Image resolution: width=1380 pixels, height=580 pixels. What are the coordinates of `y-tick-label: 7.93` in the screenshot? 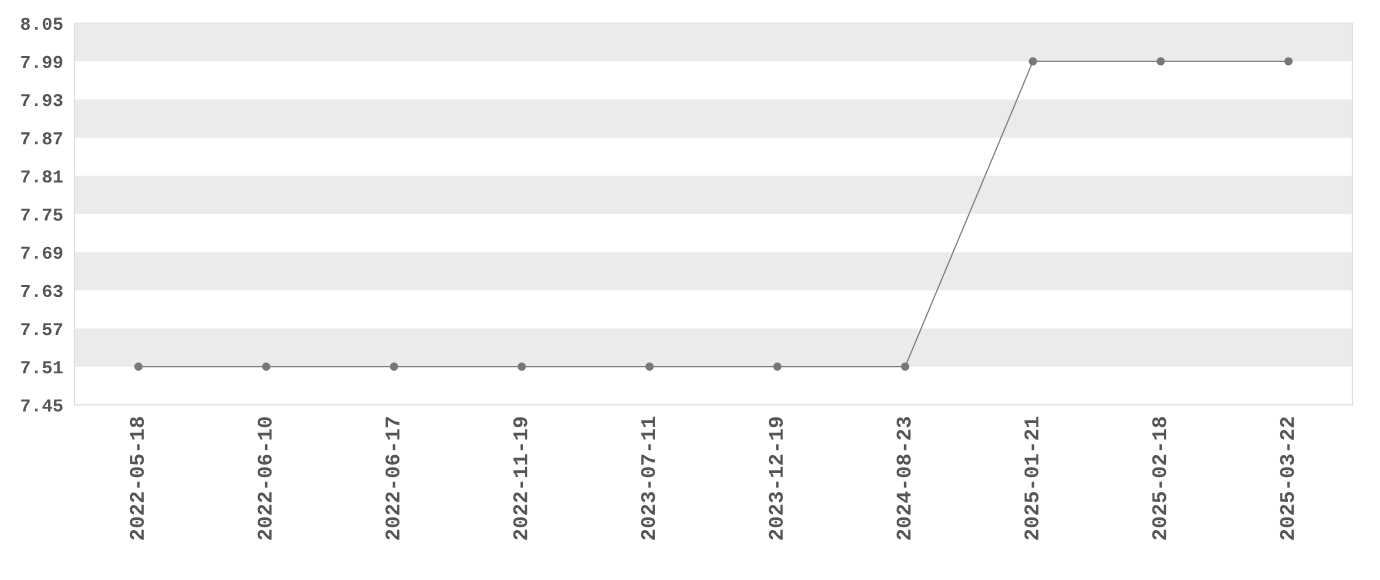 It's located at (42, 100).